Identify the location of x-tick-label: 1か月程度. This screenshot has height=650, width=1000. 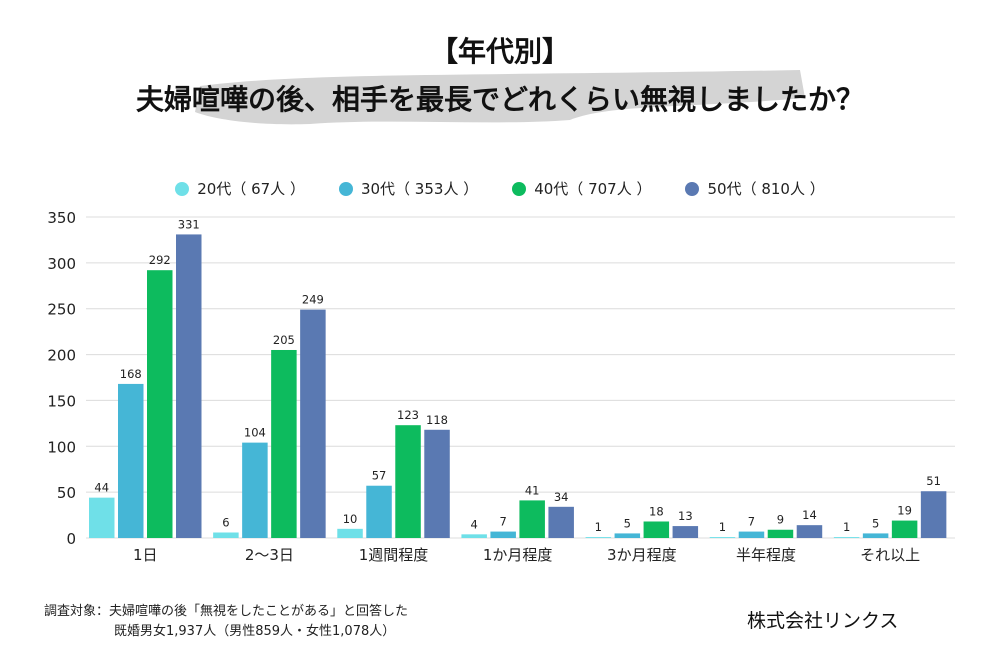
(518, 555).